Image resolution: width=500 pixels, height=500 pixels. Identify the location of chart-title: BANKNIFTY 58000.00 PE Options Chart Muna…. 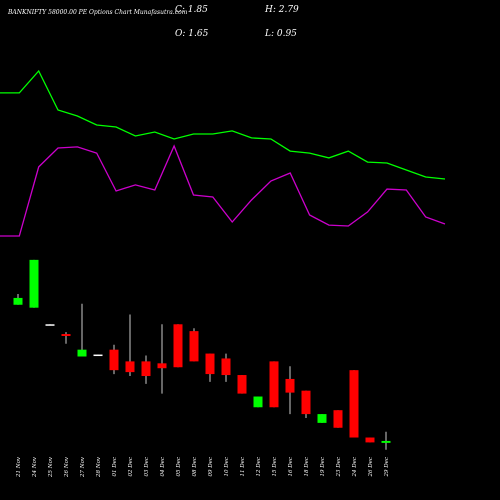
(97, 12).